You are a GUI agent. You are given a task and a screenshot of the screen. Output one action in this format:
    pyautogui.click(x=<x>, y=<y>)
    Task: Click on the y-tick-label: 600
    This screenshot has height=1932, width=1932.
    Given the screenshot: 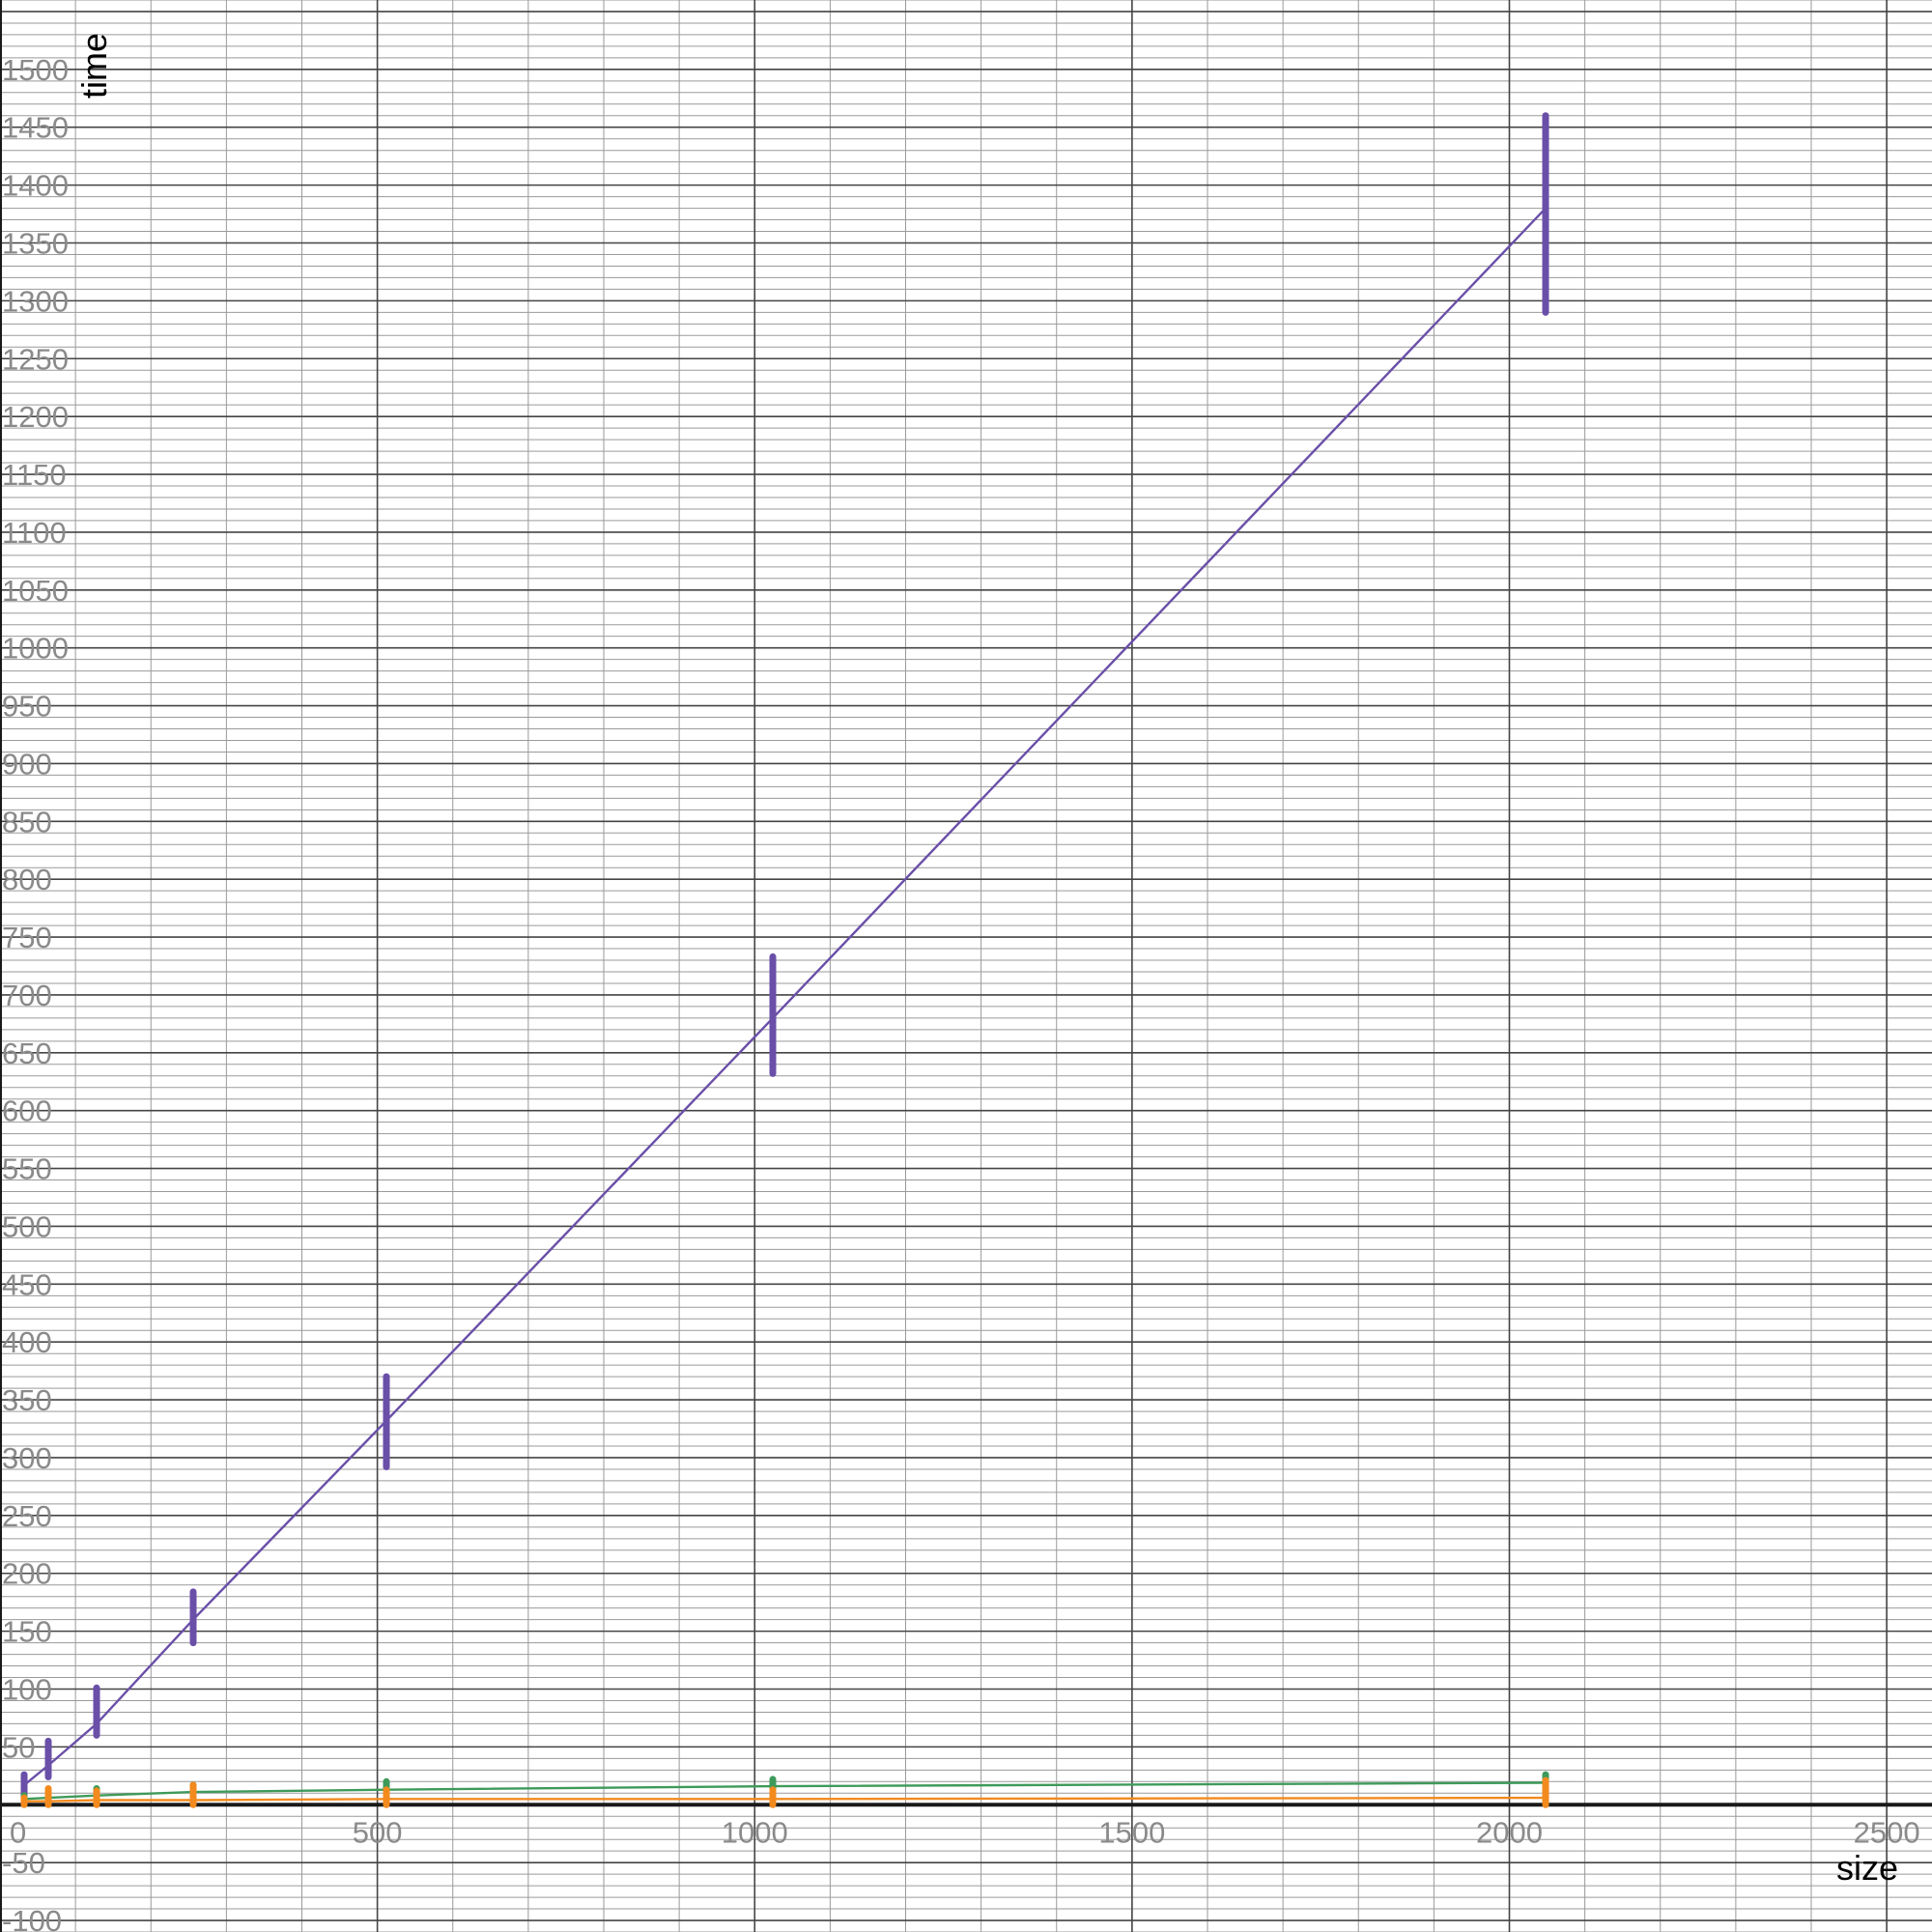 What is the action you would take?
    pyautogui.click(x=27, y=1111)
    